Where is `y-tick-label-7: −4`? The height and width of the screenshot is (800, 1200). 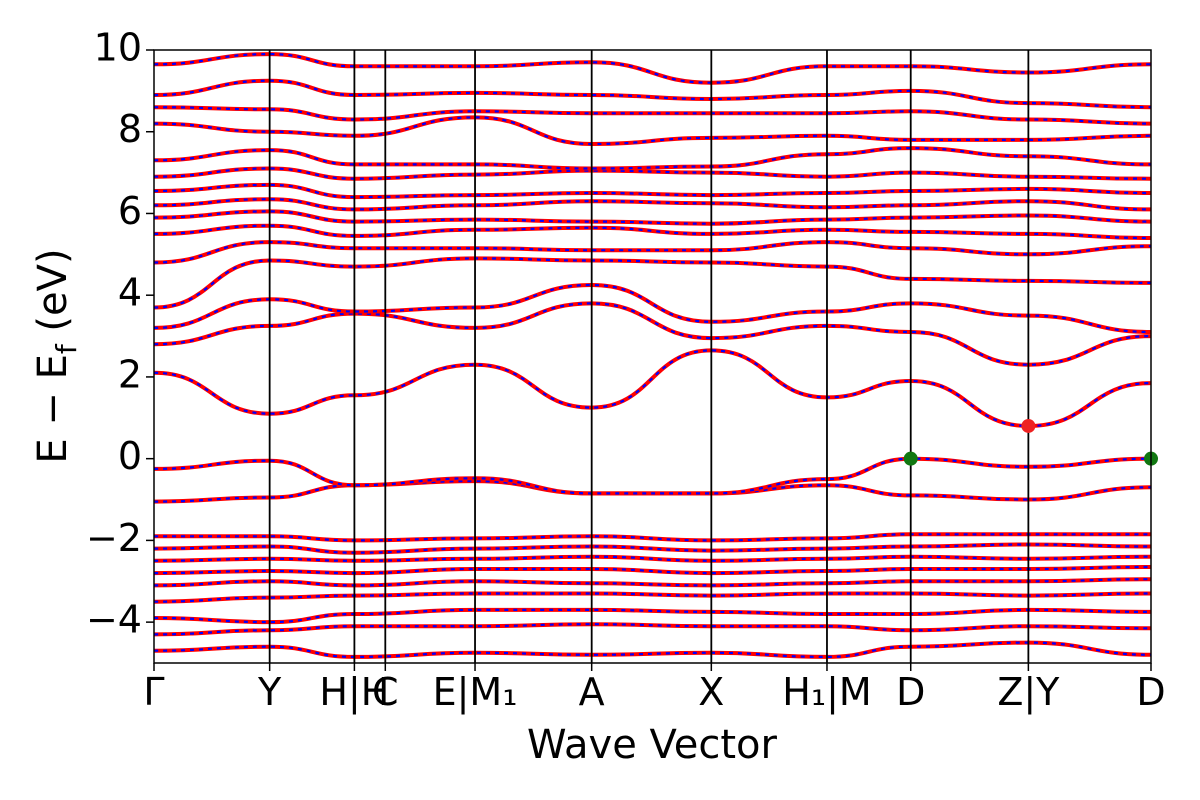 y-tick-label-7: −4 is located at coordinates (114, 620).